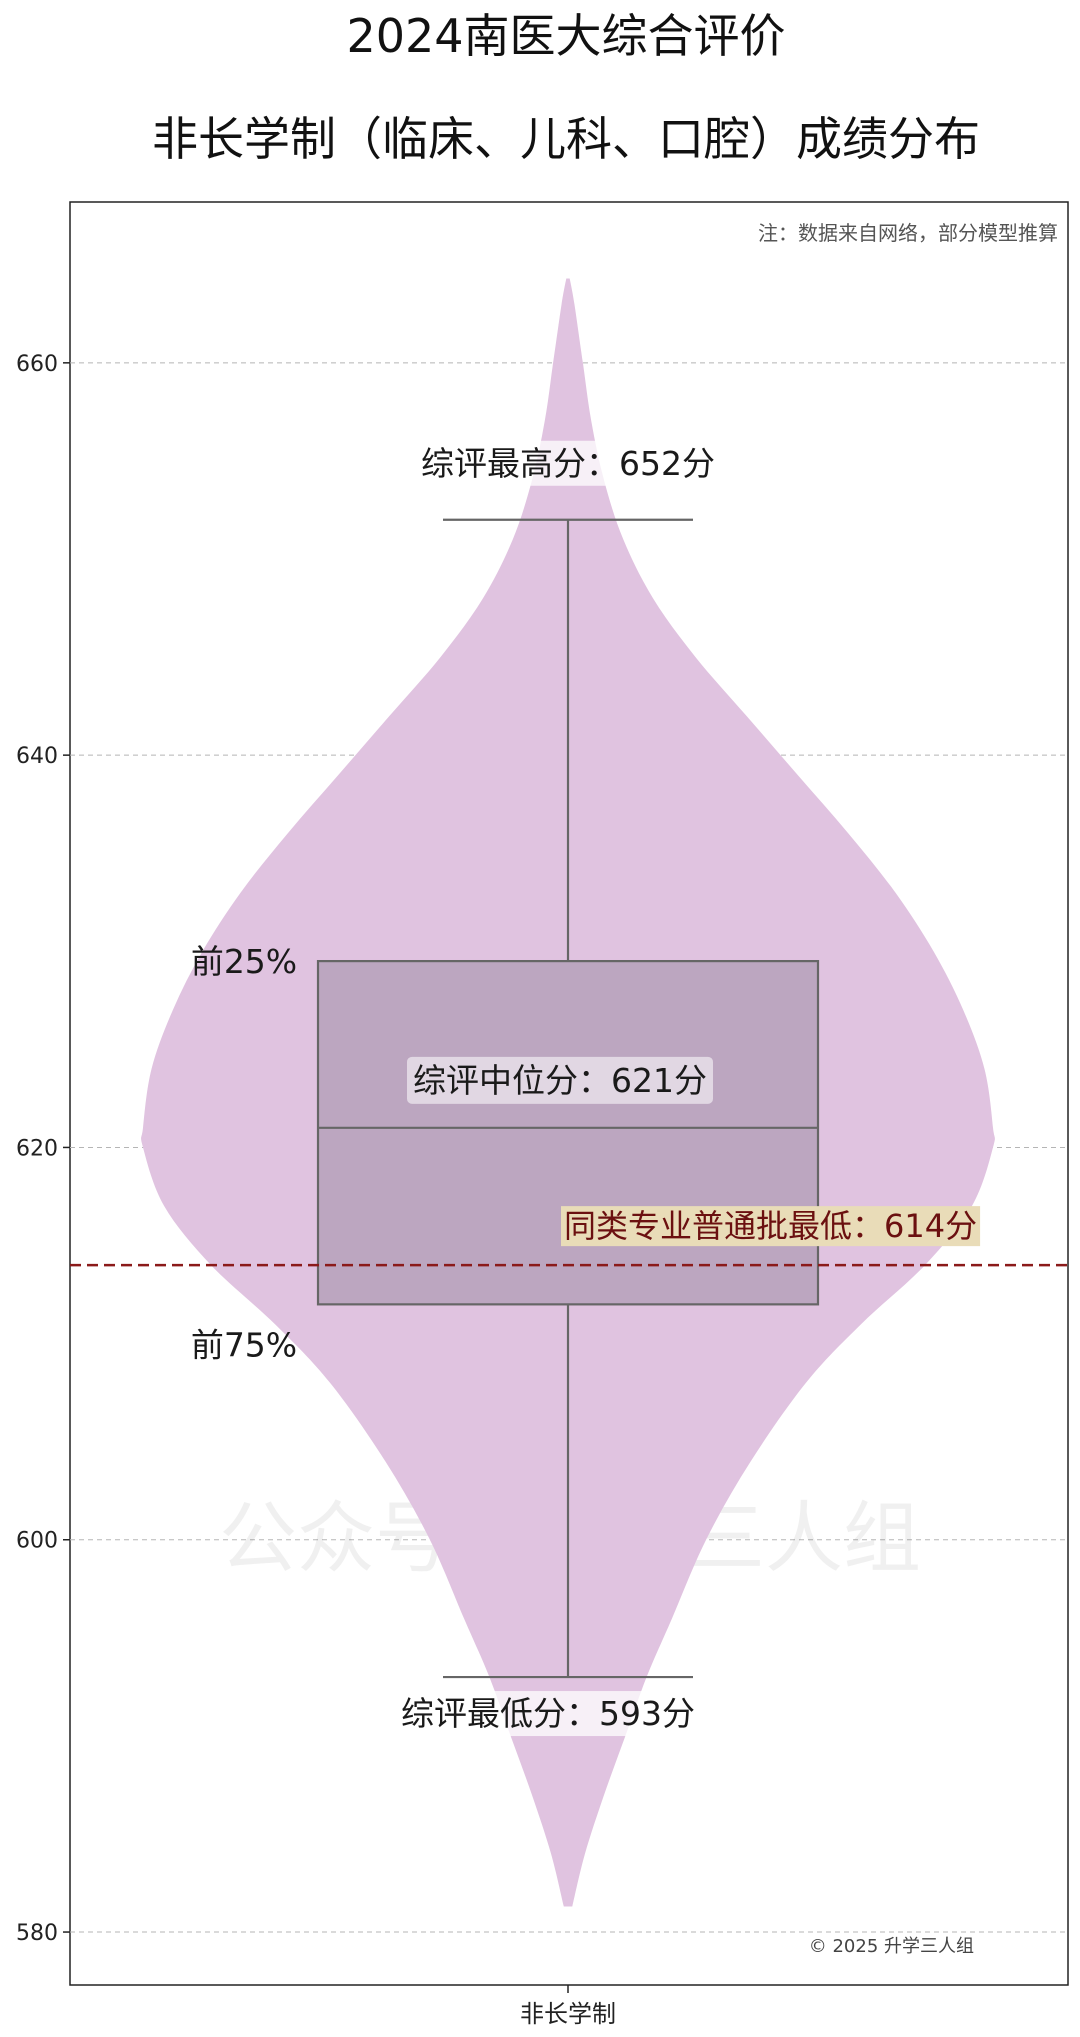 This screenshot has width=1080, height=2037. I want to click on y-tick-label: 660, so click(37, 364).